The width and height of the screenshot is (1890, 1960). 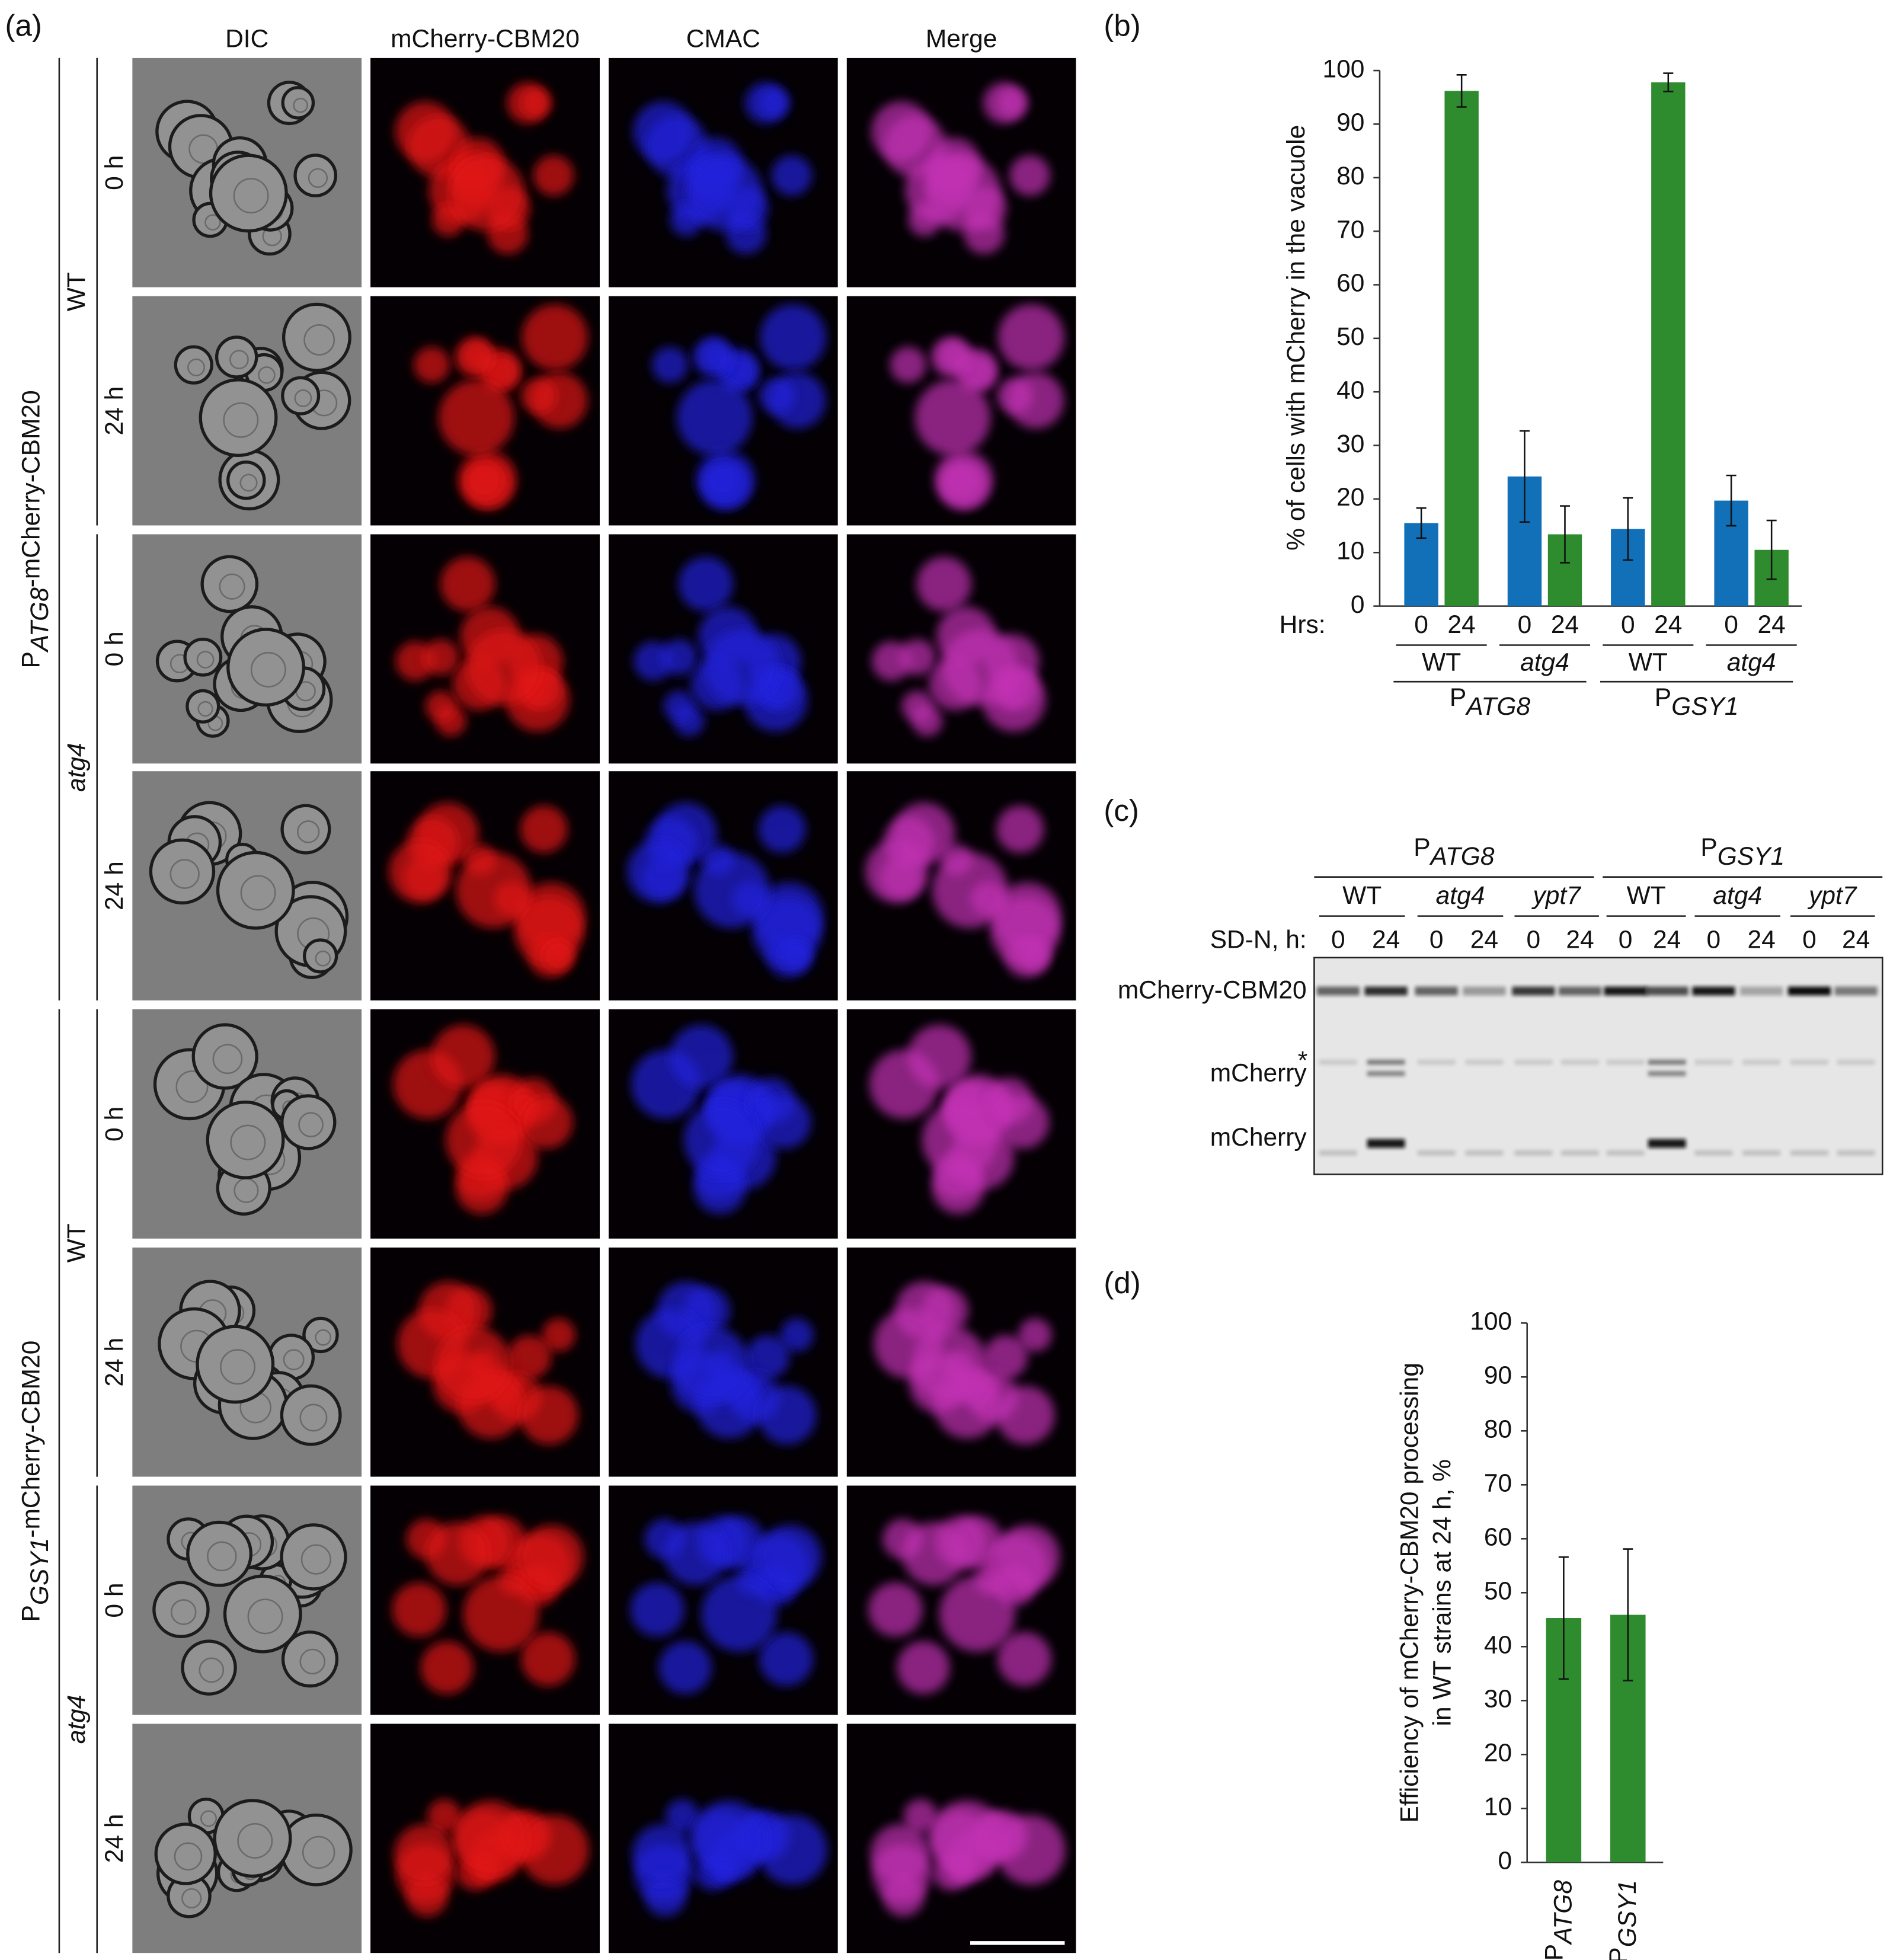 I want to click on column-title: CMAC, so click(x=723, y=39).